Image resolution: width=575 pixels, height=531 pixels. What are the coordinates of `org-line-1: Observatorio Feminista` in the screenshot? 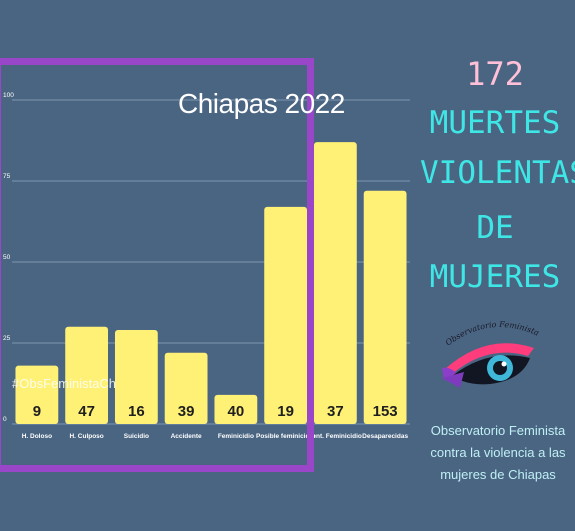 It's located at (498, 430).